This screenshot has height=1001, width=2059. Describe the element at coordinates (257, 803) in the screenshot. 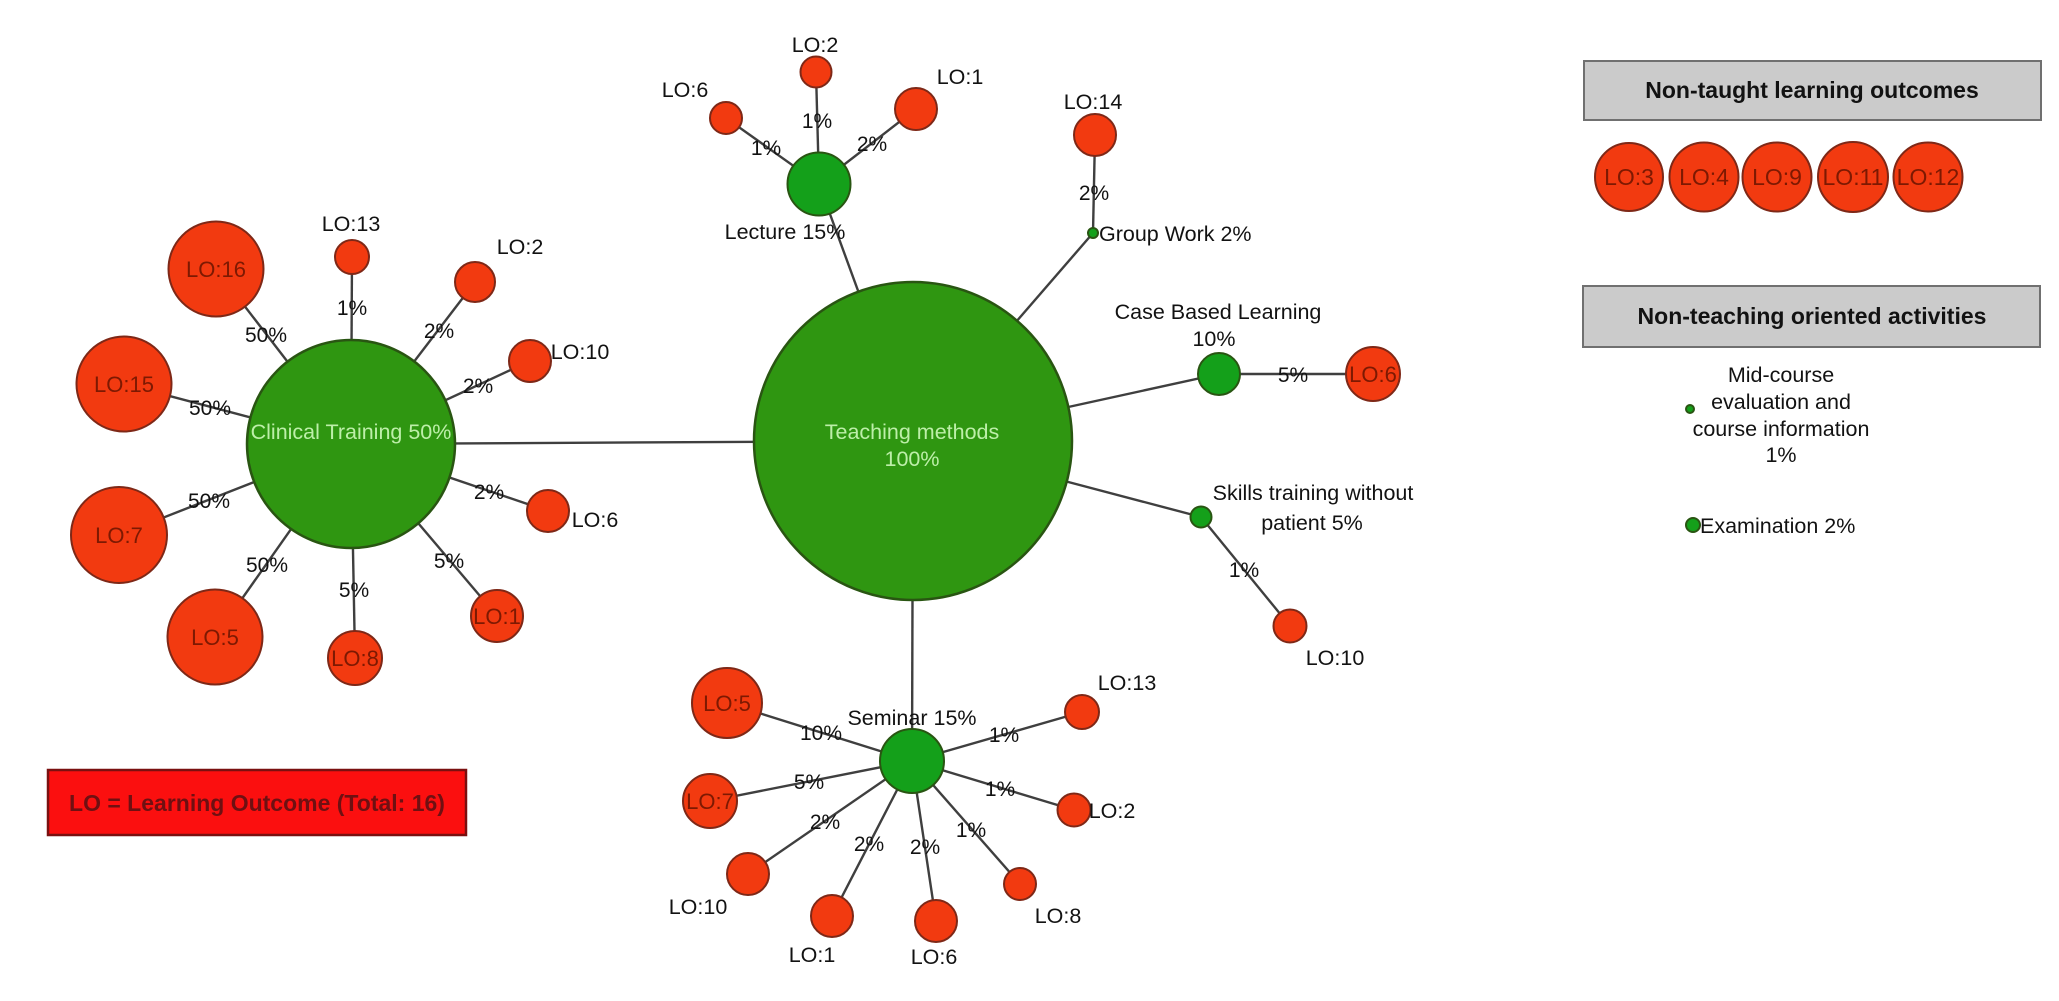

I see `svg-text:LO = Learning Outcome (Total:: LO = Learning Outcome (Total: 16)` at that location.